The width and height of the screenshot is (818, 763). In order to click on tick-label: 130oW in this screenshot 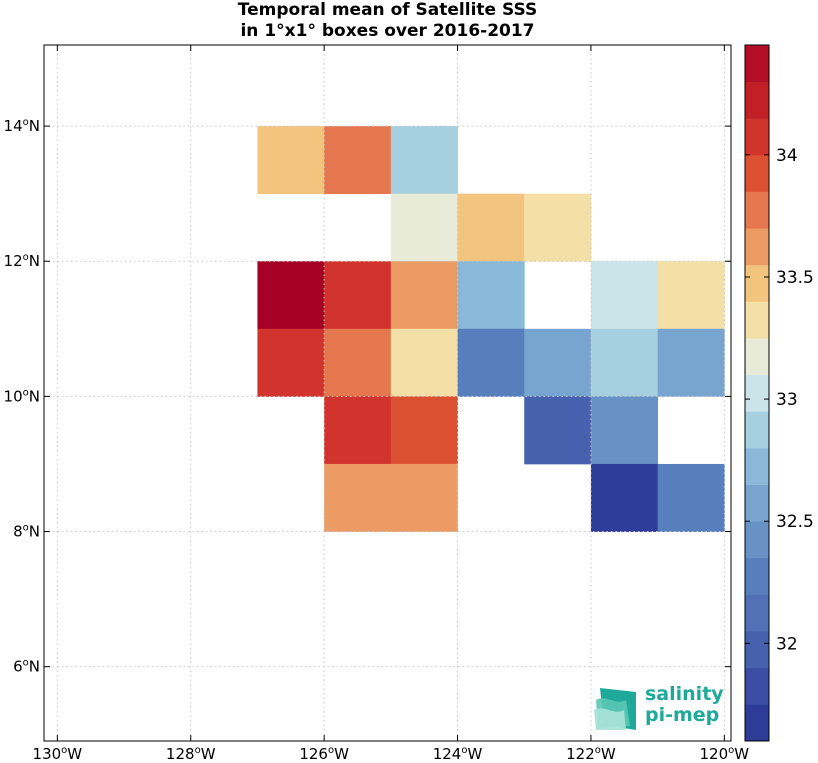, I will do `click(58, 754)`.